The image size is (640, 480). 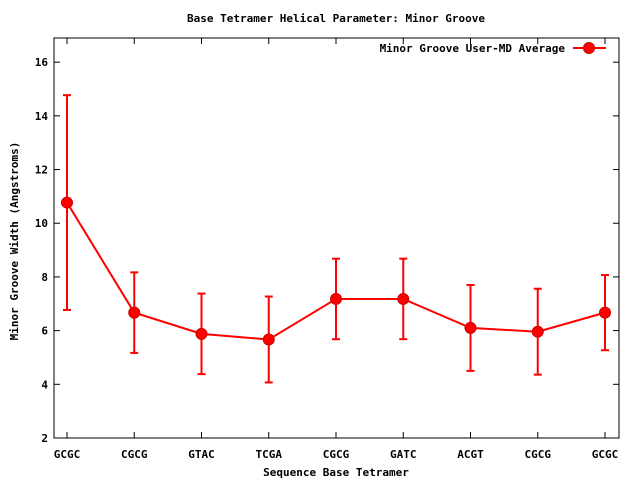 I want to click on y-tick-label: 4, so click(x=44, y=384).